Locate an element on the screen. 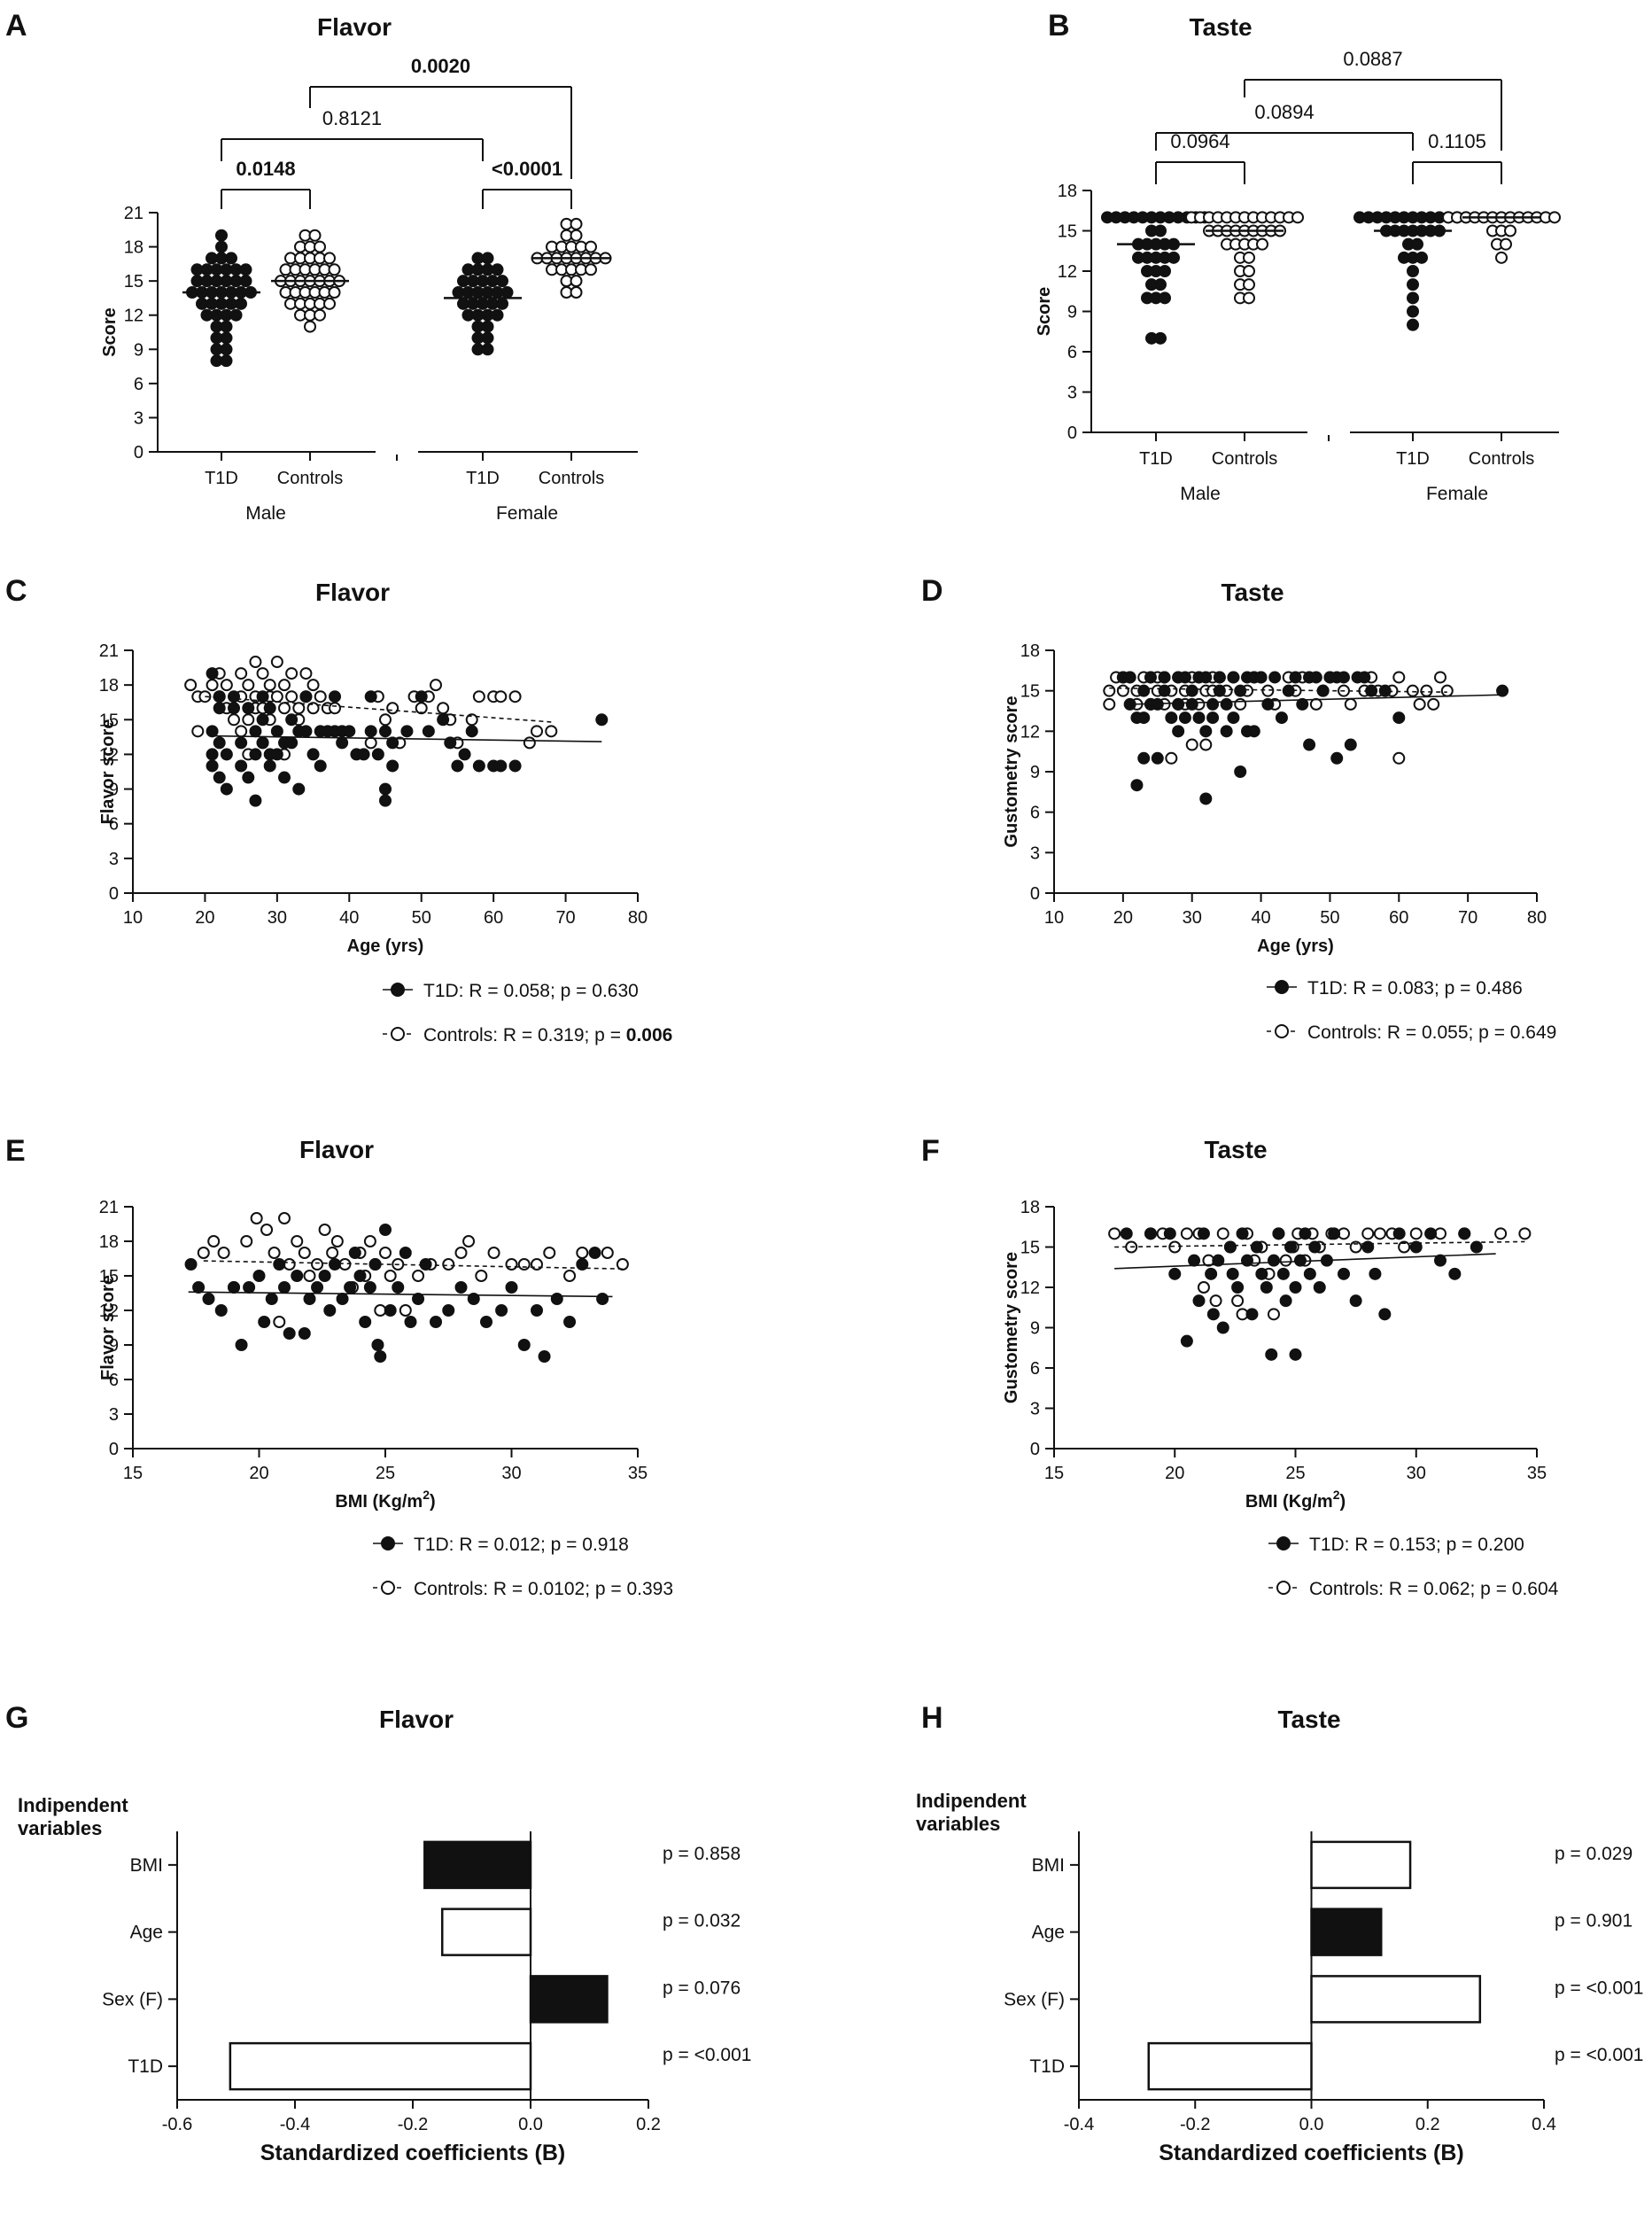 This screenshot has width=1652, height=2215. y-tick-label: 18 is located at coordinates (109, 1242).